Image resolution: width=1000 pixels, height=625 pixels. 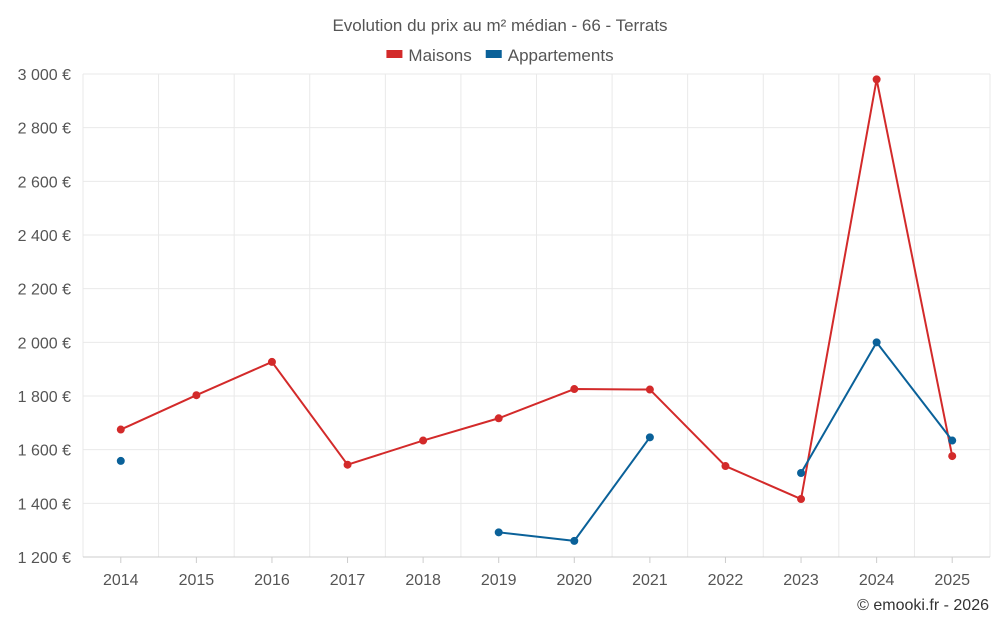 I want to click on legend-item-maisons: Maisons, so click(x=429, y=55).